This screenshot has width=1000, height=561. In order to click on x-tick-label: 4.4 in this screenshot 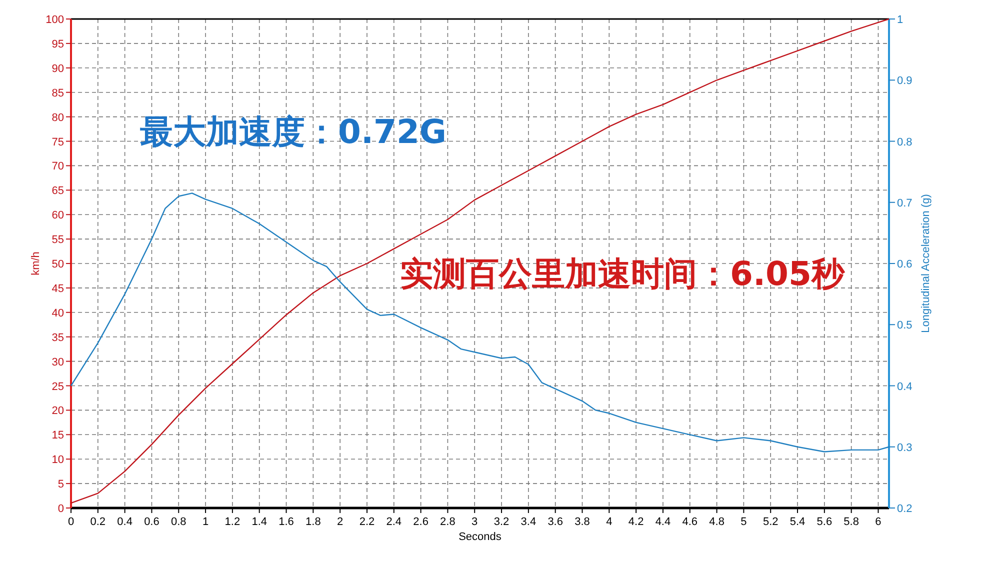, I will do `click(663, 522)`.